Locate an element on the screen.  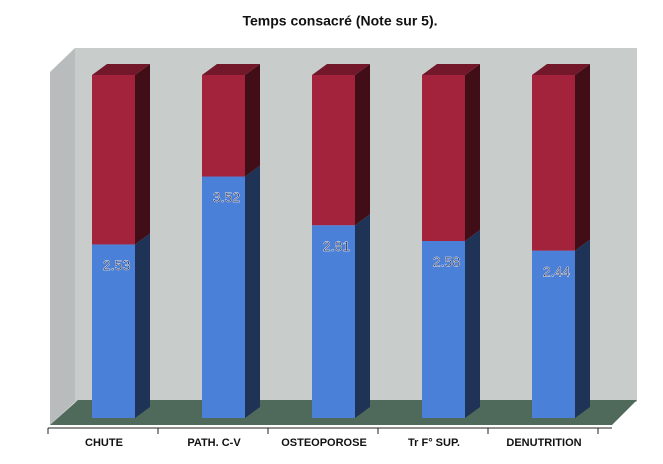
chart-title: Temps consacré (Note sur 5). is located at coordinates (339, 21).